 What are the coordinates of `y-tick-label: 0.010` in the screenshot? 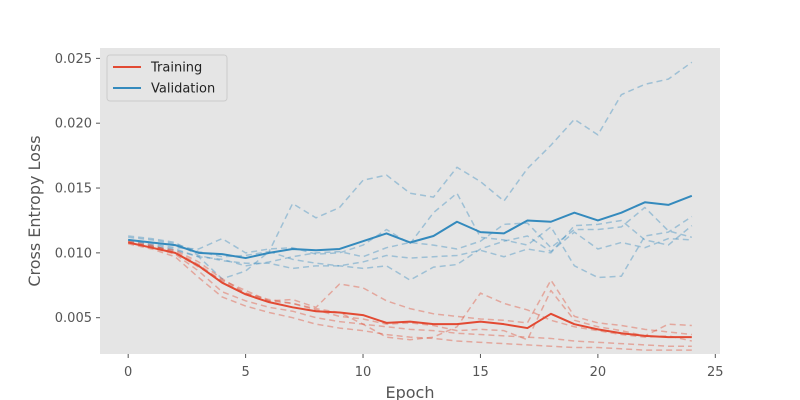 It's located at (73, 253).